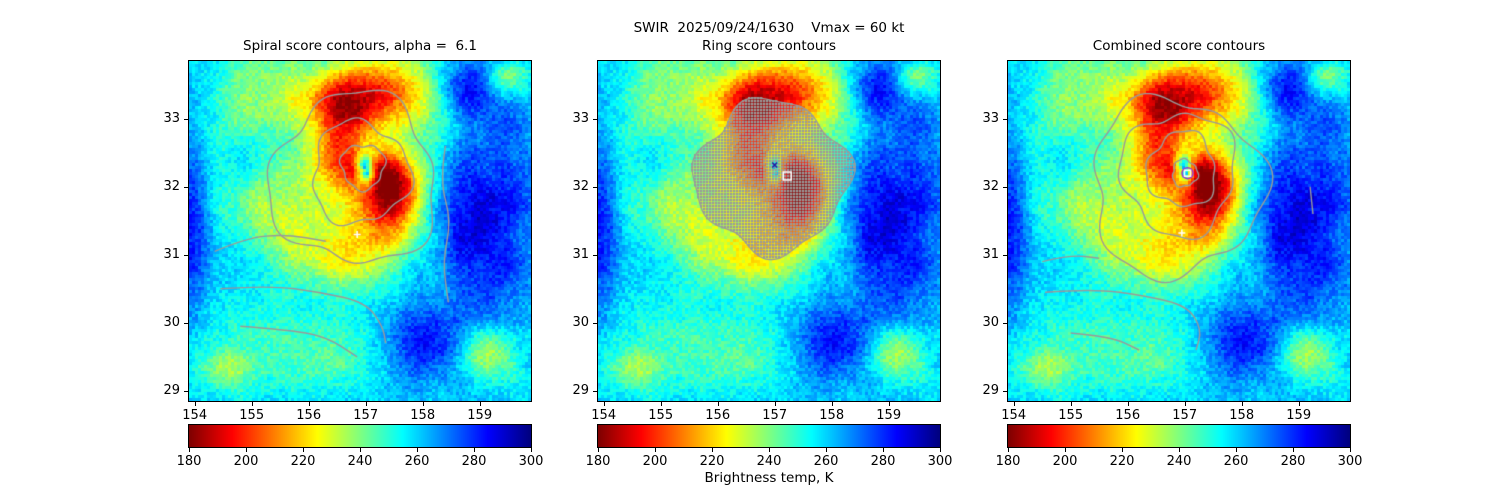  What do you see at coordinates (769, 436) in the screenshot?
I see `ring-colorbar` at bounding box center [769, 436].